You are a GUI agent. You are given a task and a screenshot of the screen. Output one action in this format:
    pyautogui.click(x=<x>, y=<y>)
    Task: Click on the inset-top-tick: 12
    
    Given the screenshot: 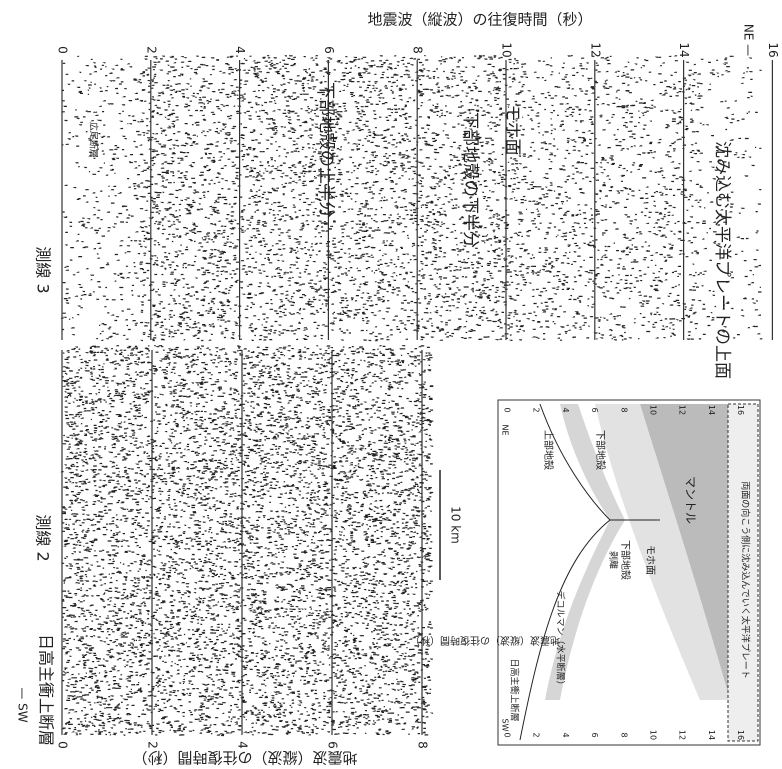 What is the action you would take?
    pyautogui.click(x=682, y=410)
    